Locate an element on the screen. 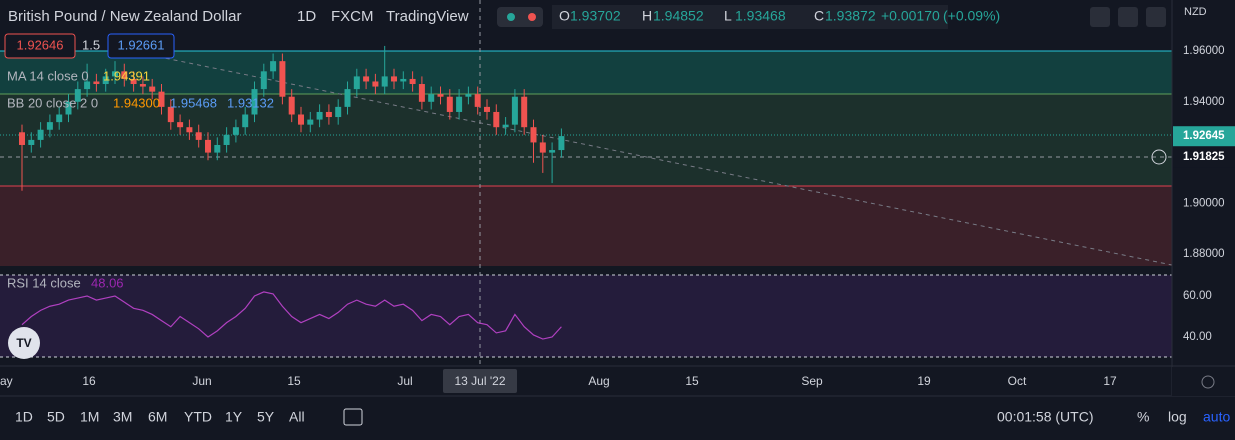  clock: 00:01:58 (UTC) is located at coordinates (1045, 417).